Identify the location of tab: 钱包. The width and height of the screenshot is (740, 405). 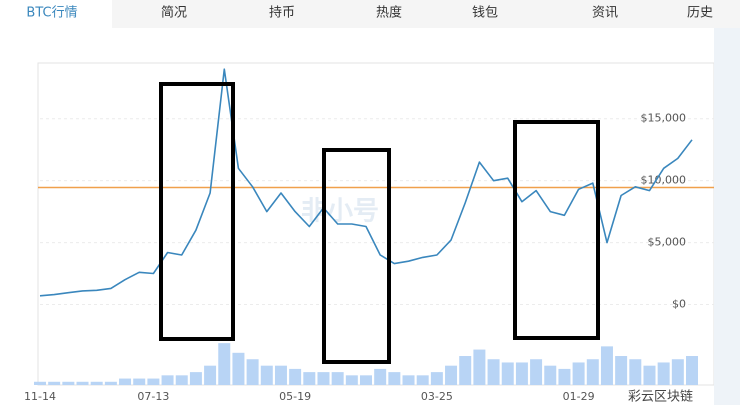
(485, 13).